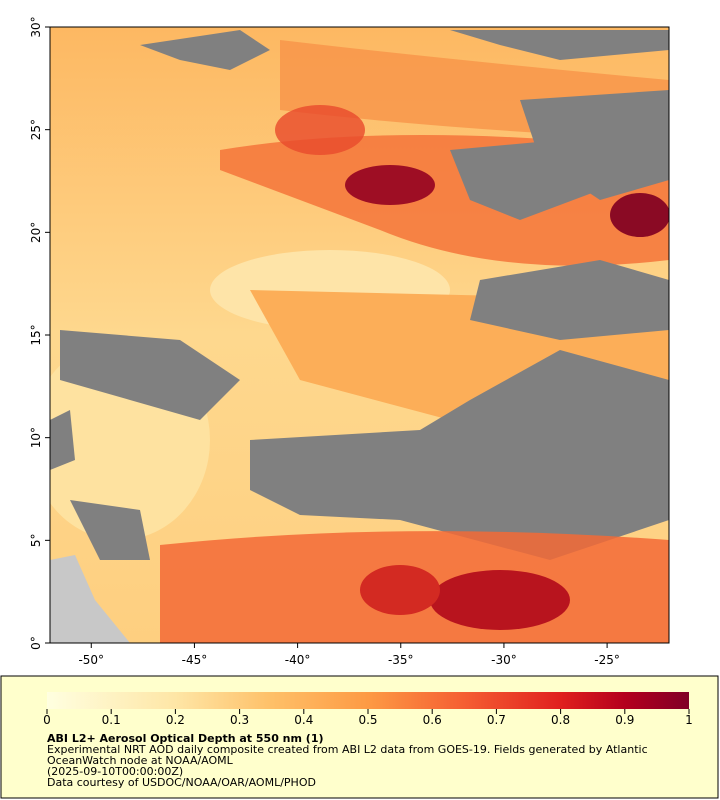 This screenshot has width=720, height=800. Describe the element at coordinates (504, 660) in the screenshot. I see `x-tick-label: -30°` at that location.